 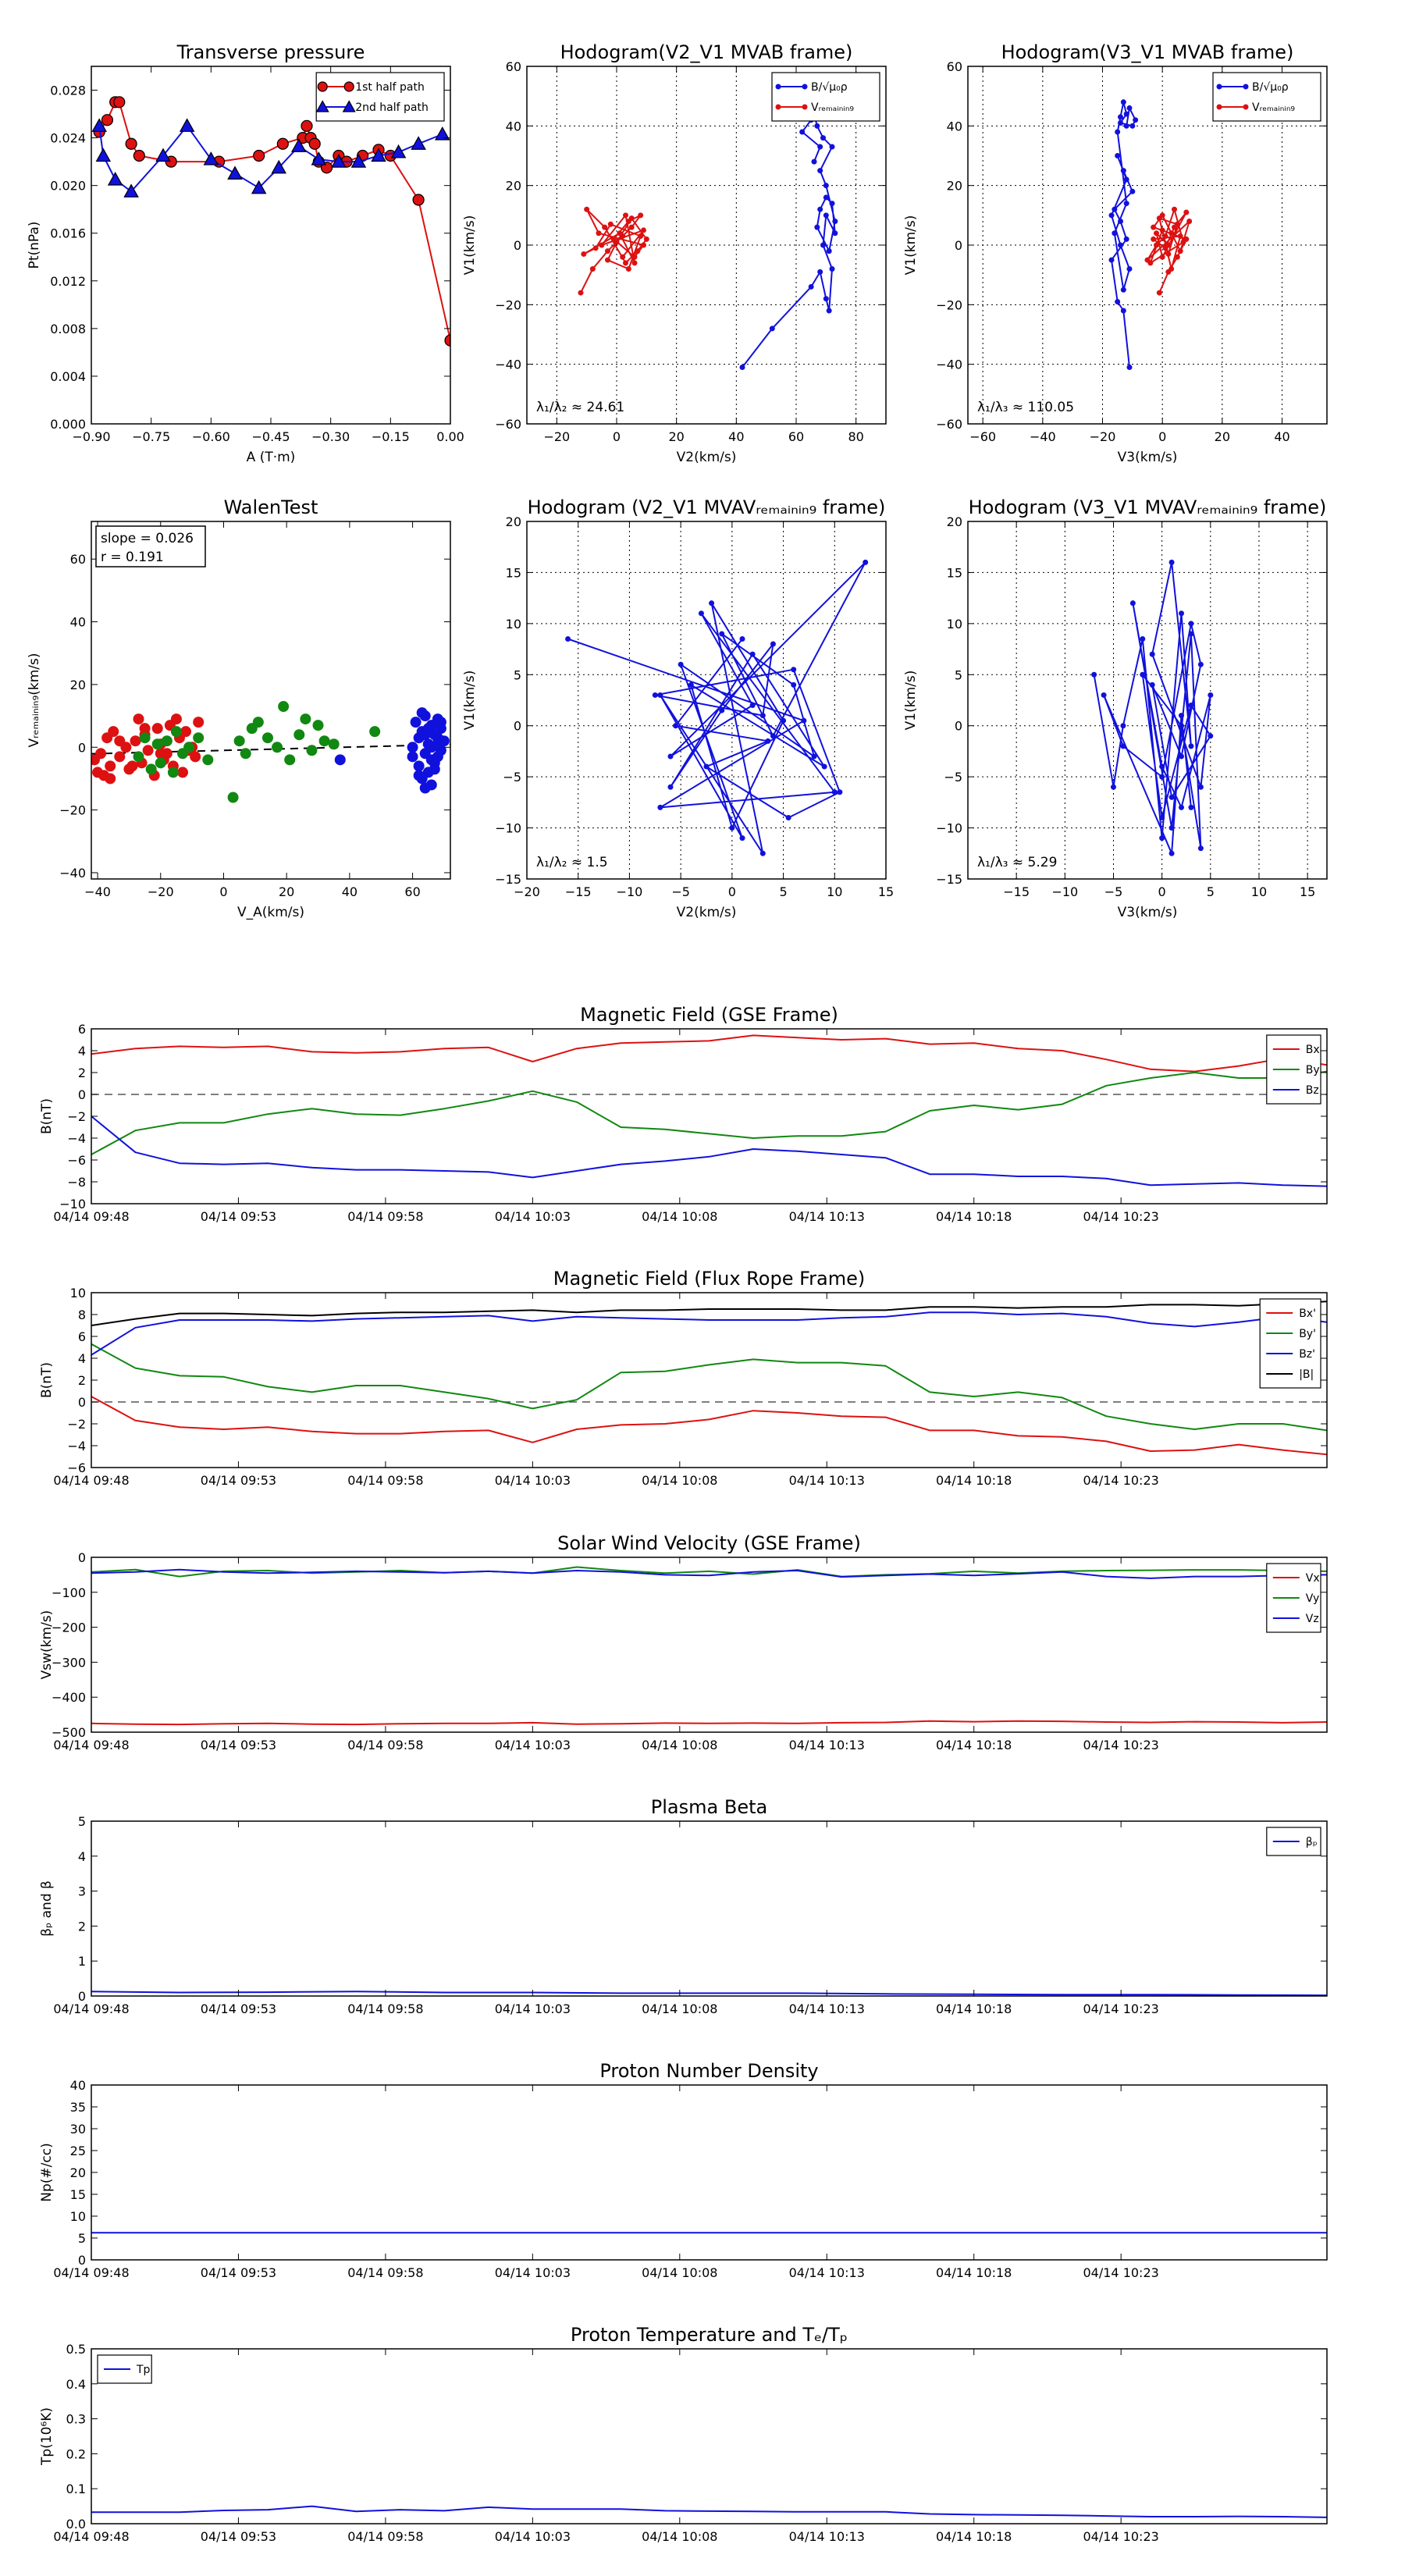 I want to click on proton-number-density-ytick-label-7: 35, so click(x=78, y=2107).